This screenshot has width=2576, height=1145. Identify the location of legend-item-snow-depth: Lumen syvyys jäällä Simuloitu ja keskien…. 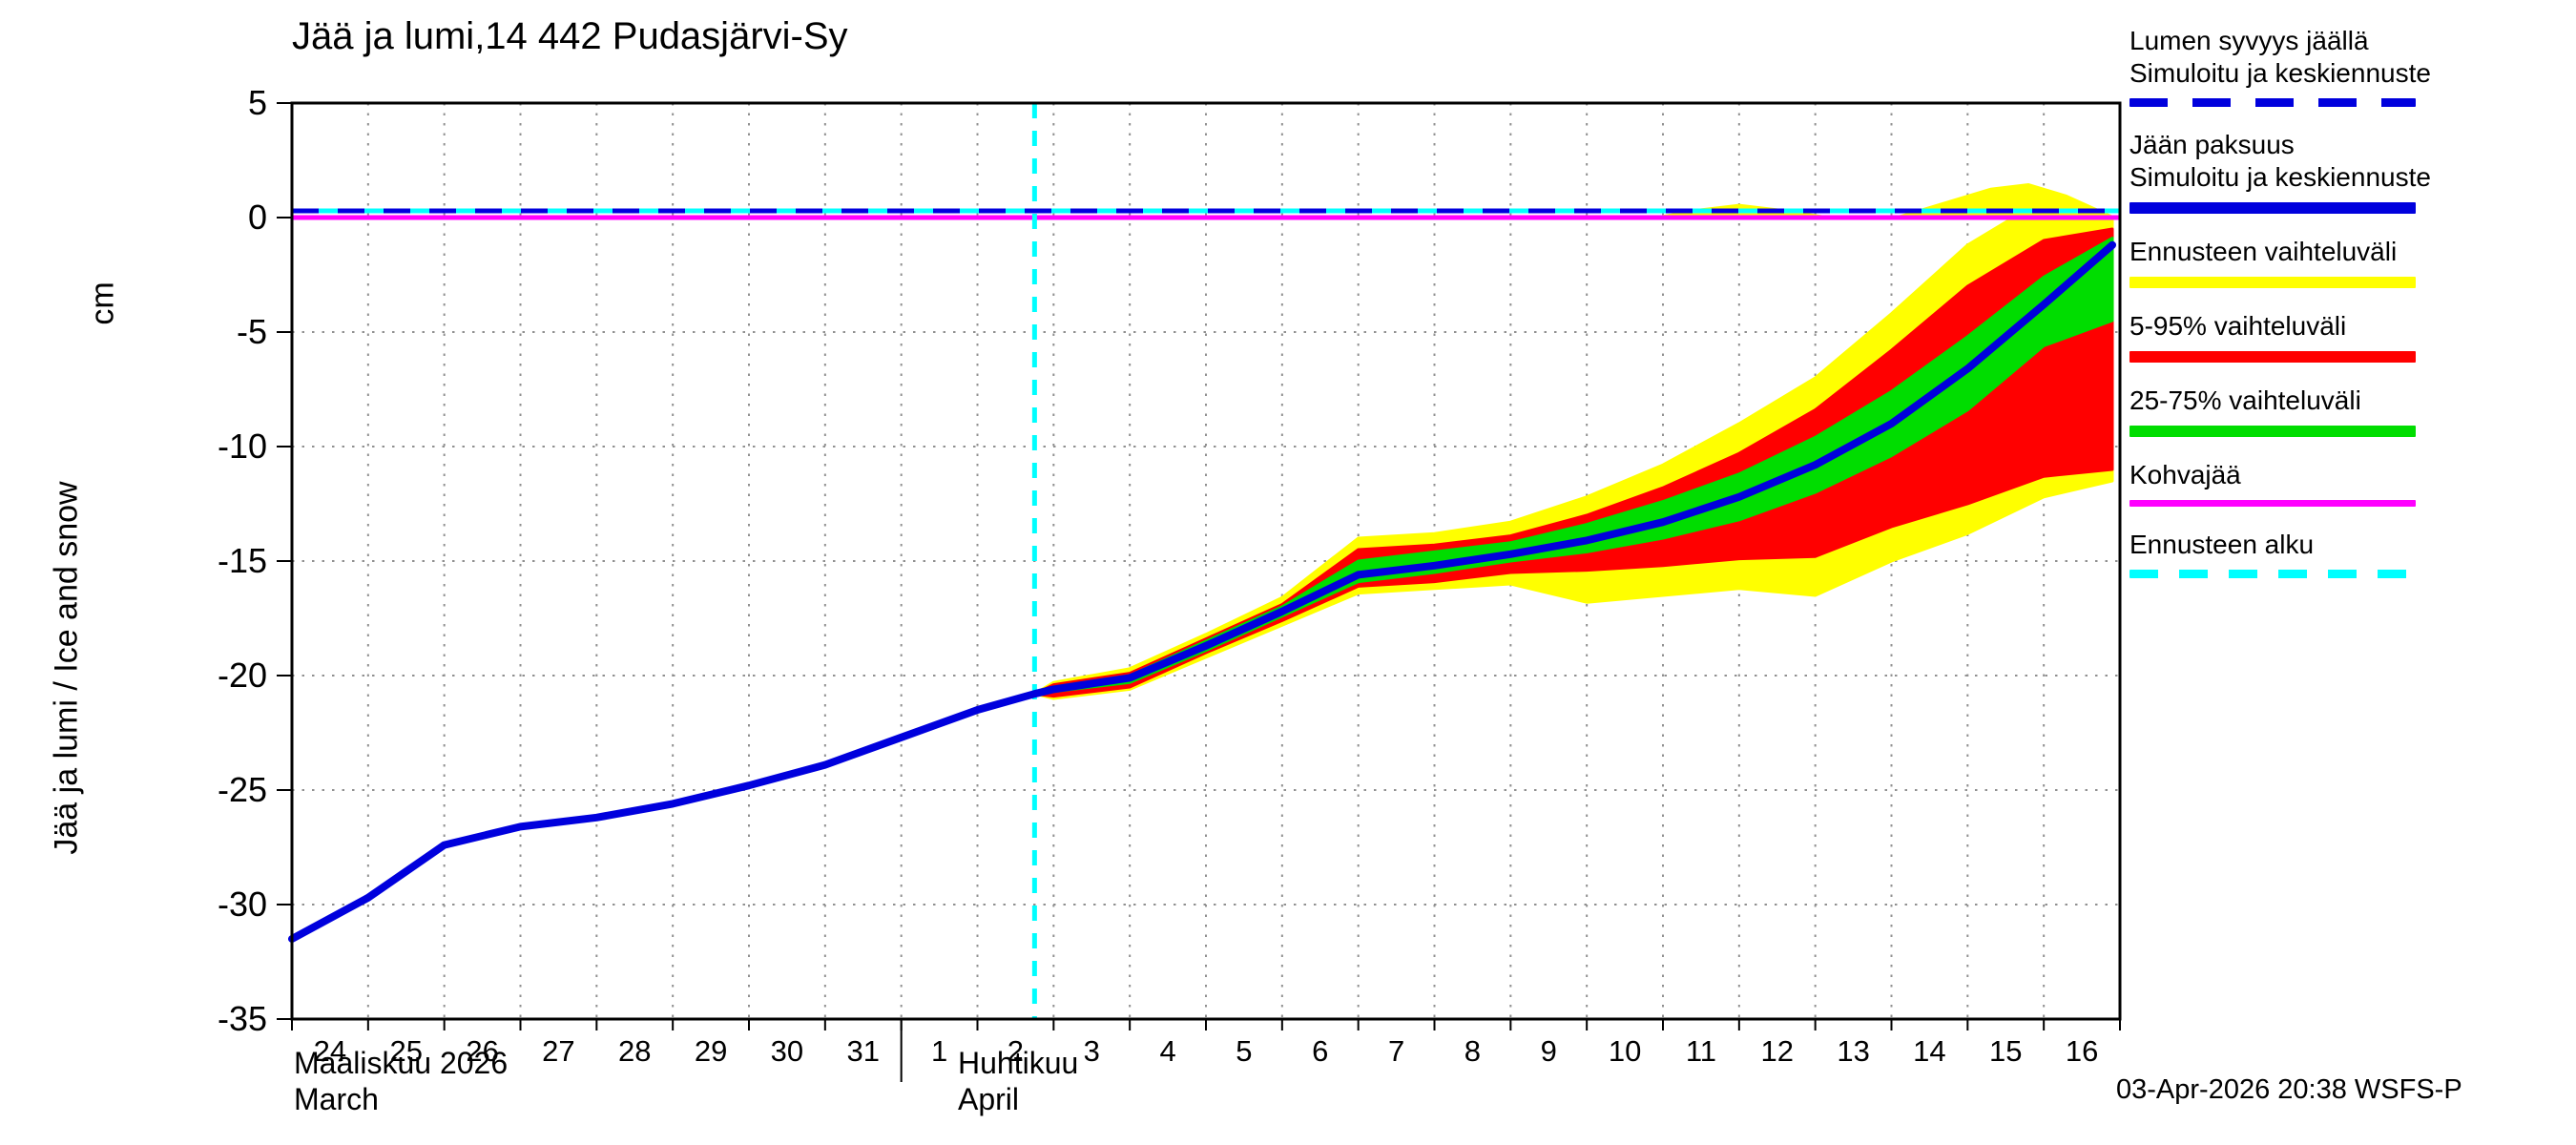
(2352, 66).